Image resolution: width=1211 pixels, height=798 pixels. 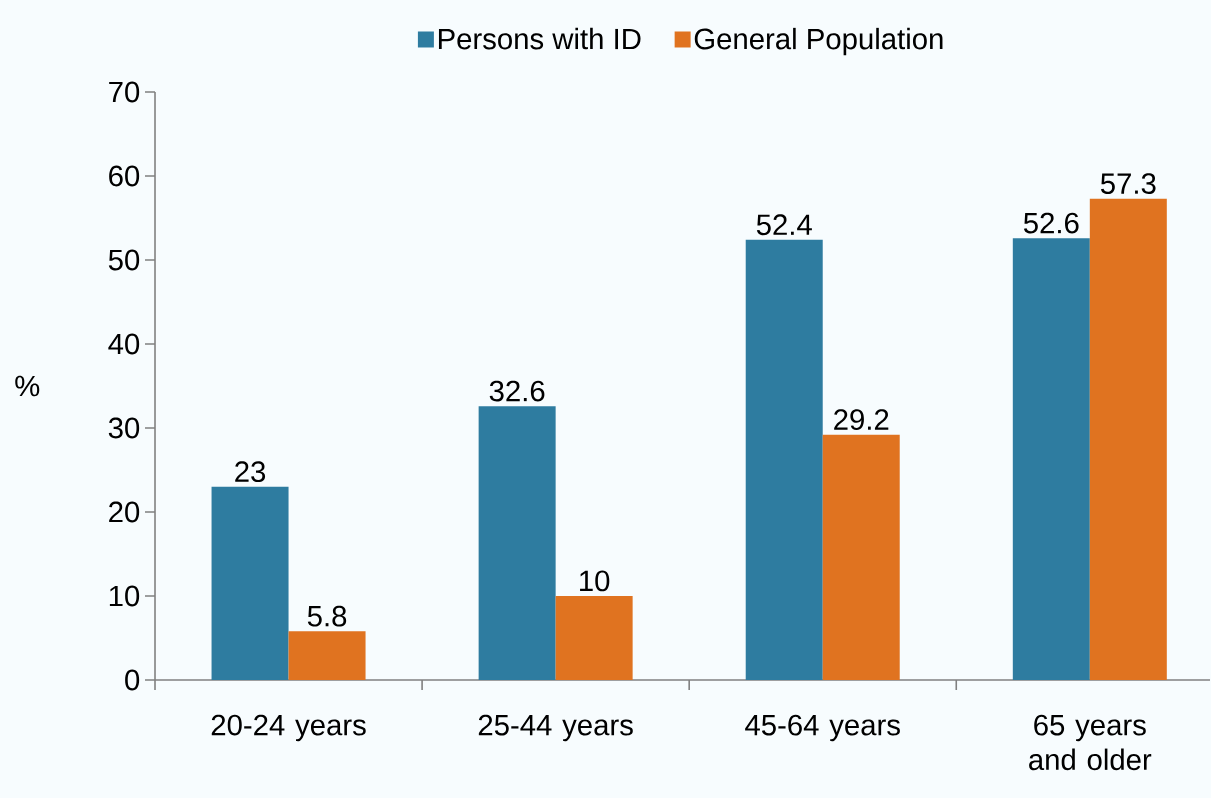 What do you see at coordinates (818, 41) in the screenshot?
I see `legend-label: General Population` at bounding box center [818, 41].